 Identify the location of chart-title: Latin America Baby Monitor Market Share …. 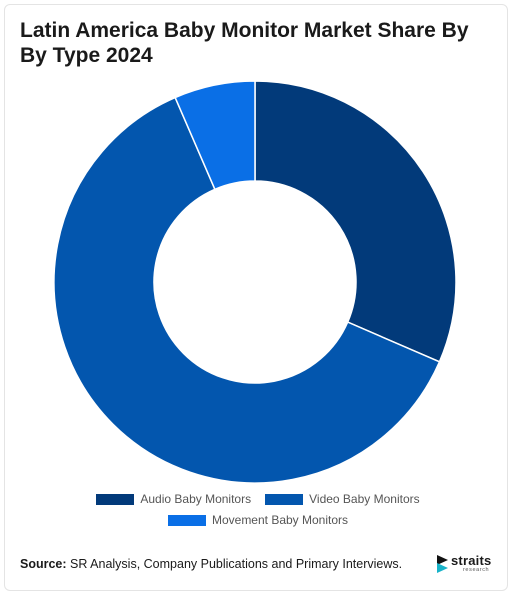
(244, 43).